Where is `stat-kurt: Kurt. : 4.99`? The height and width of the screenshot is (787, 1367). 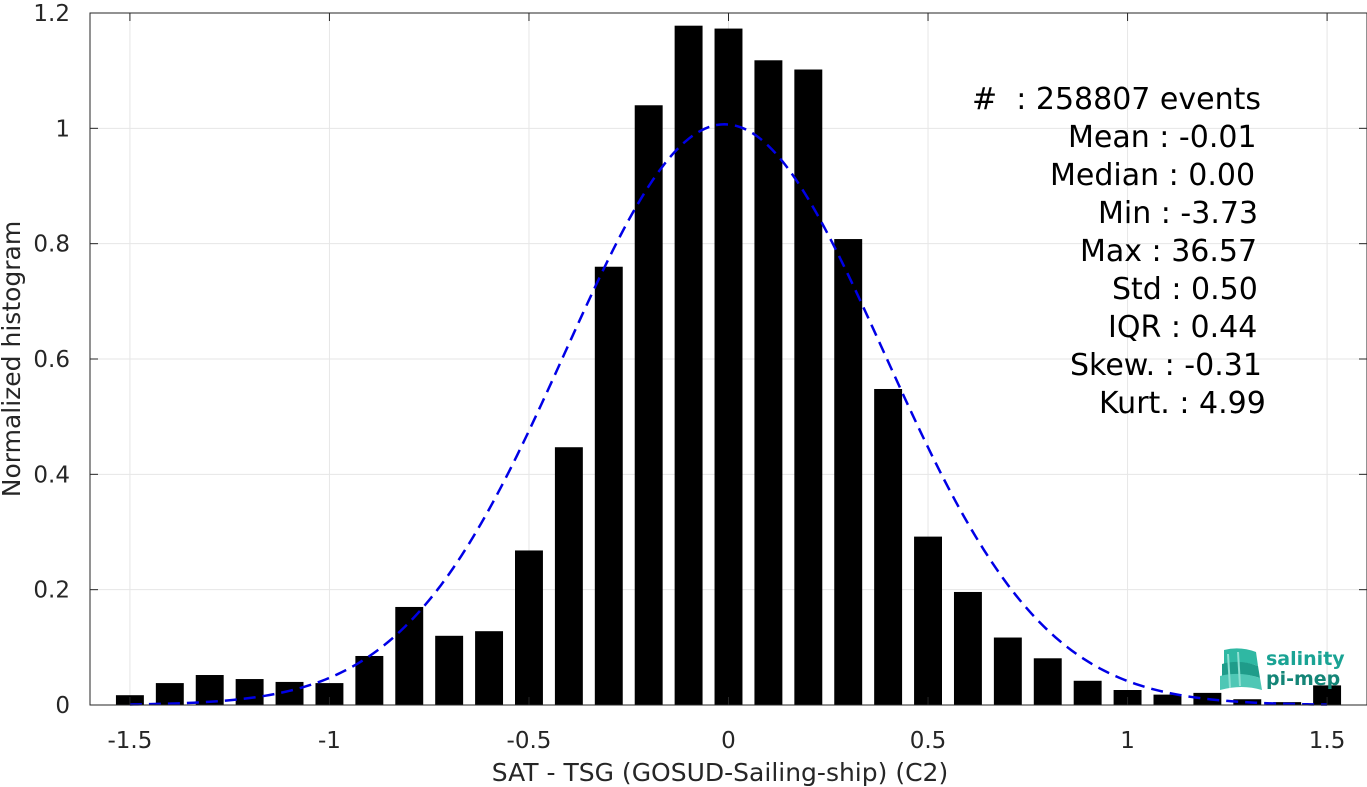 stat-kurt: Kurt. : 4.99 is located at coordinates (1182, 403).